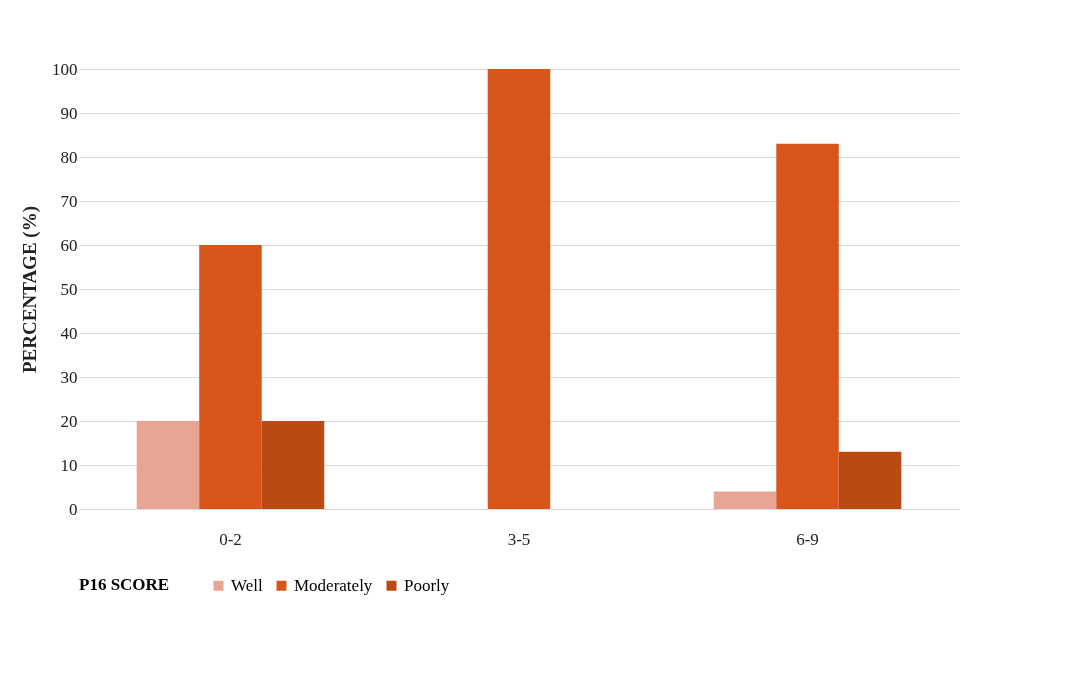 Image resolution: width=1092 pixels, height=673 pixels. I want to click on y-axis-title: PERCENTAGE (%), so click(30, 289).